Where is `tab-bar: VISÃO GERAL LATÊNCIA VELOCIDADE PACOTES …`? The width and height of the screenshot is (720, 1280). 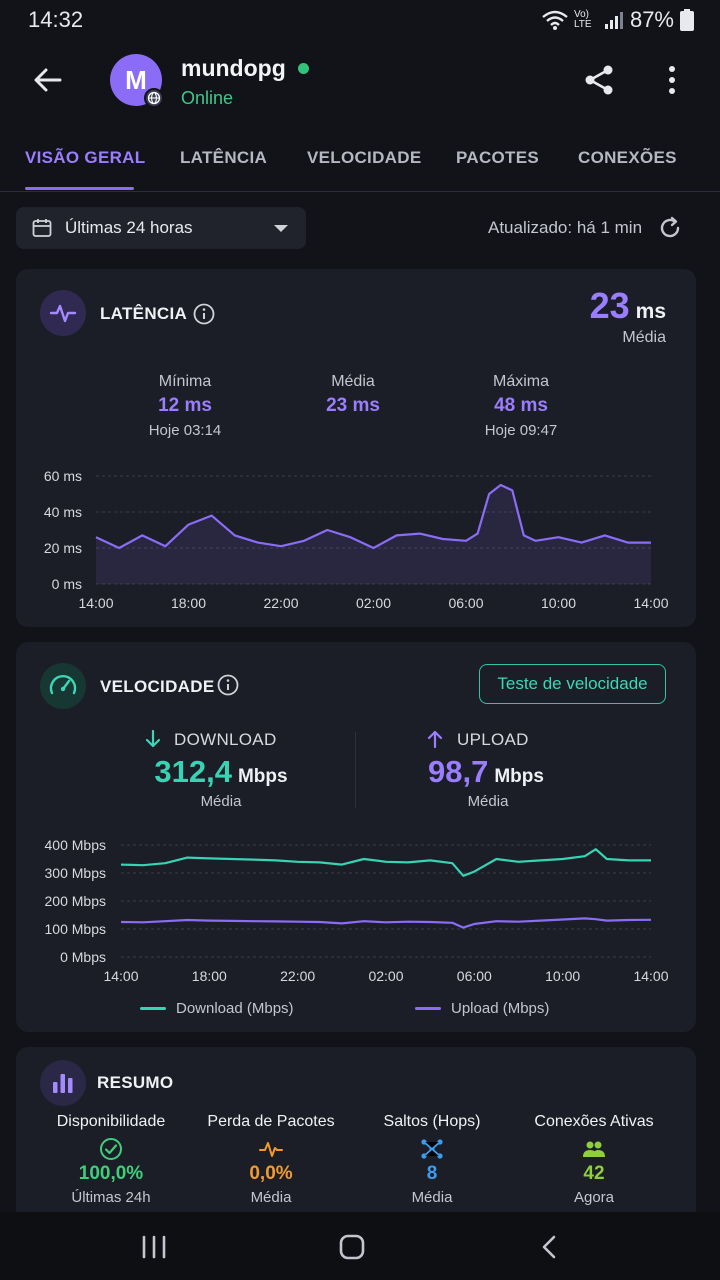 tab-bar: VISÃO GERAL LATÊNCIA VELOCIDADE PACOTES … is located at coordinates (360, 161).